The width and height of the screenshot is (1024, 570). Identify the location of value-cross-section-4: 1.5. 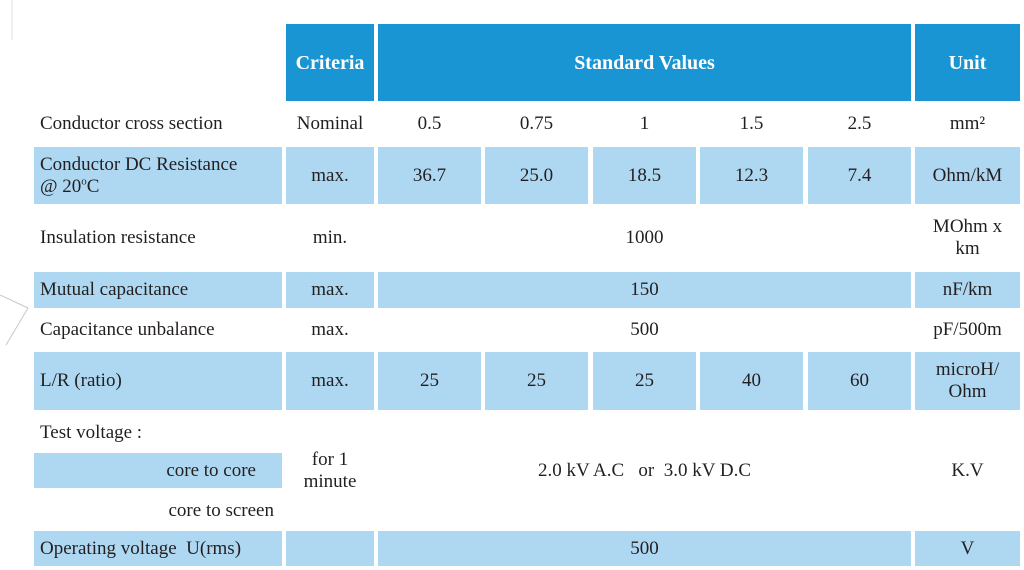
(751, 123).